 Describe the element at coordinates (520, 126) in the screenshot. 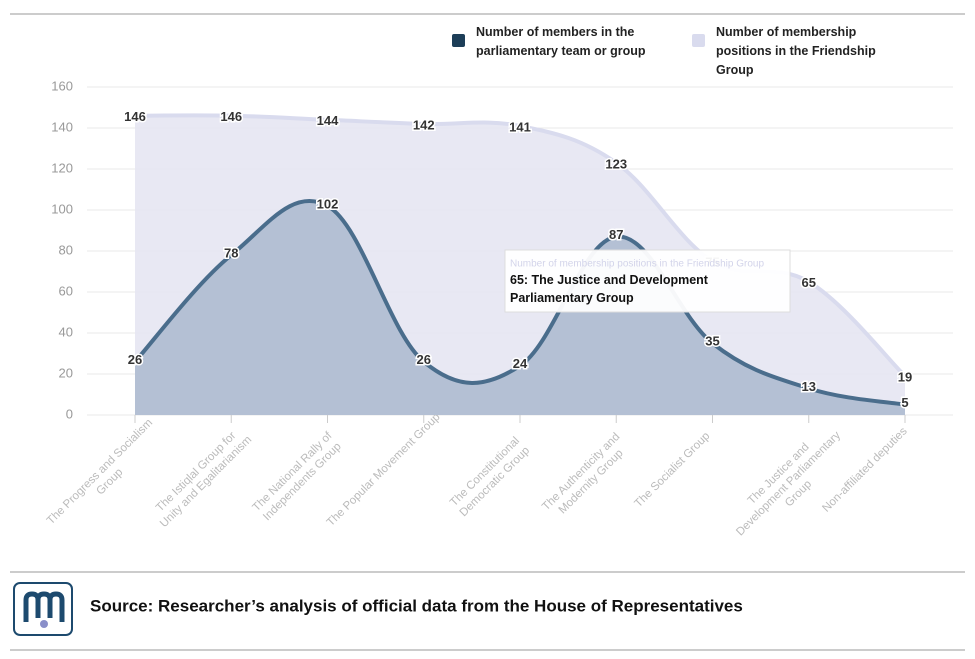

I see `data-label: 141` at that location.